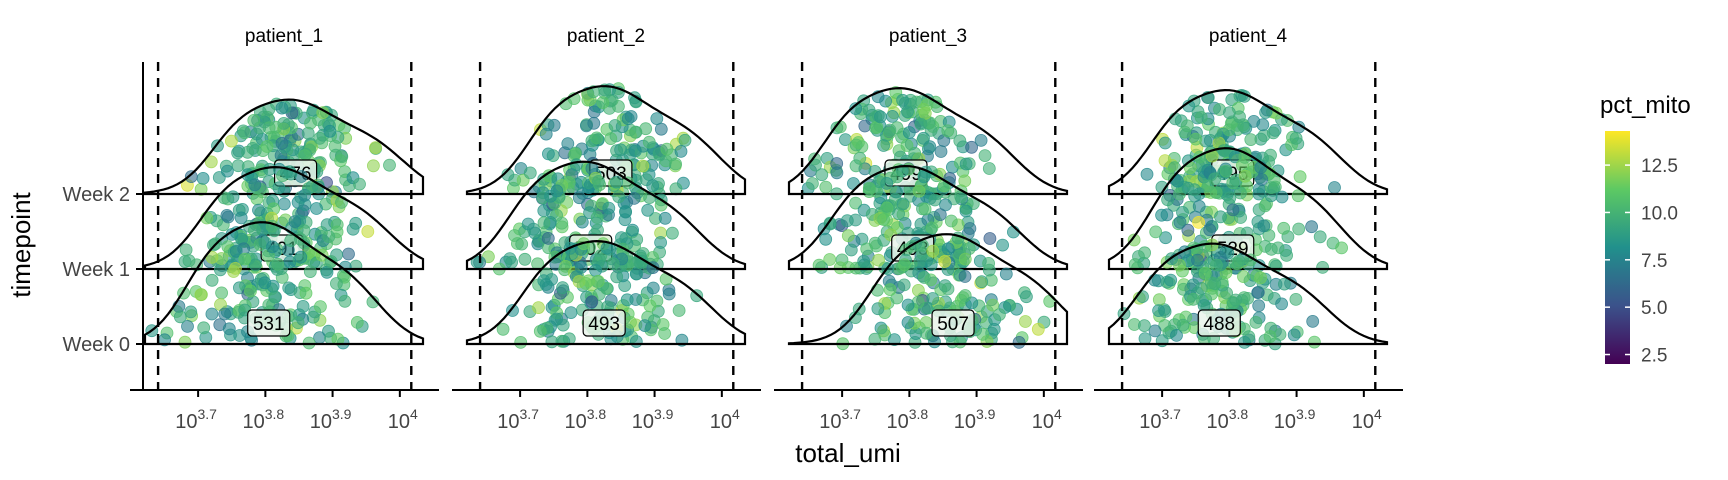  I want to click on x-tick-label: 103.7, so click(196, 419).